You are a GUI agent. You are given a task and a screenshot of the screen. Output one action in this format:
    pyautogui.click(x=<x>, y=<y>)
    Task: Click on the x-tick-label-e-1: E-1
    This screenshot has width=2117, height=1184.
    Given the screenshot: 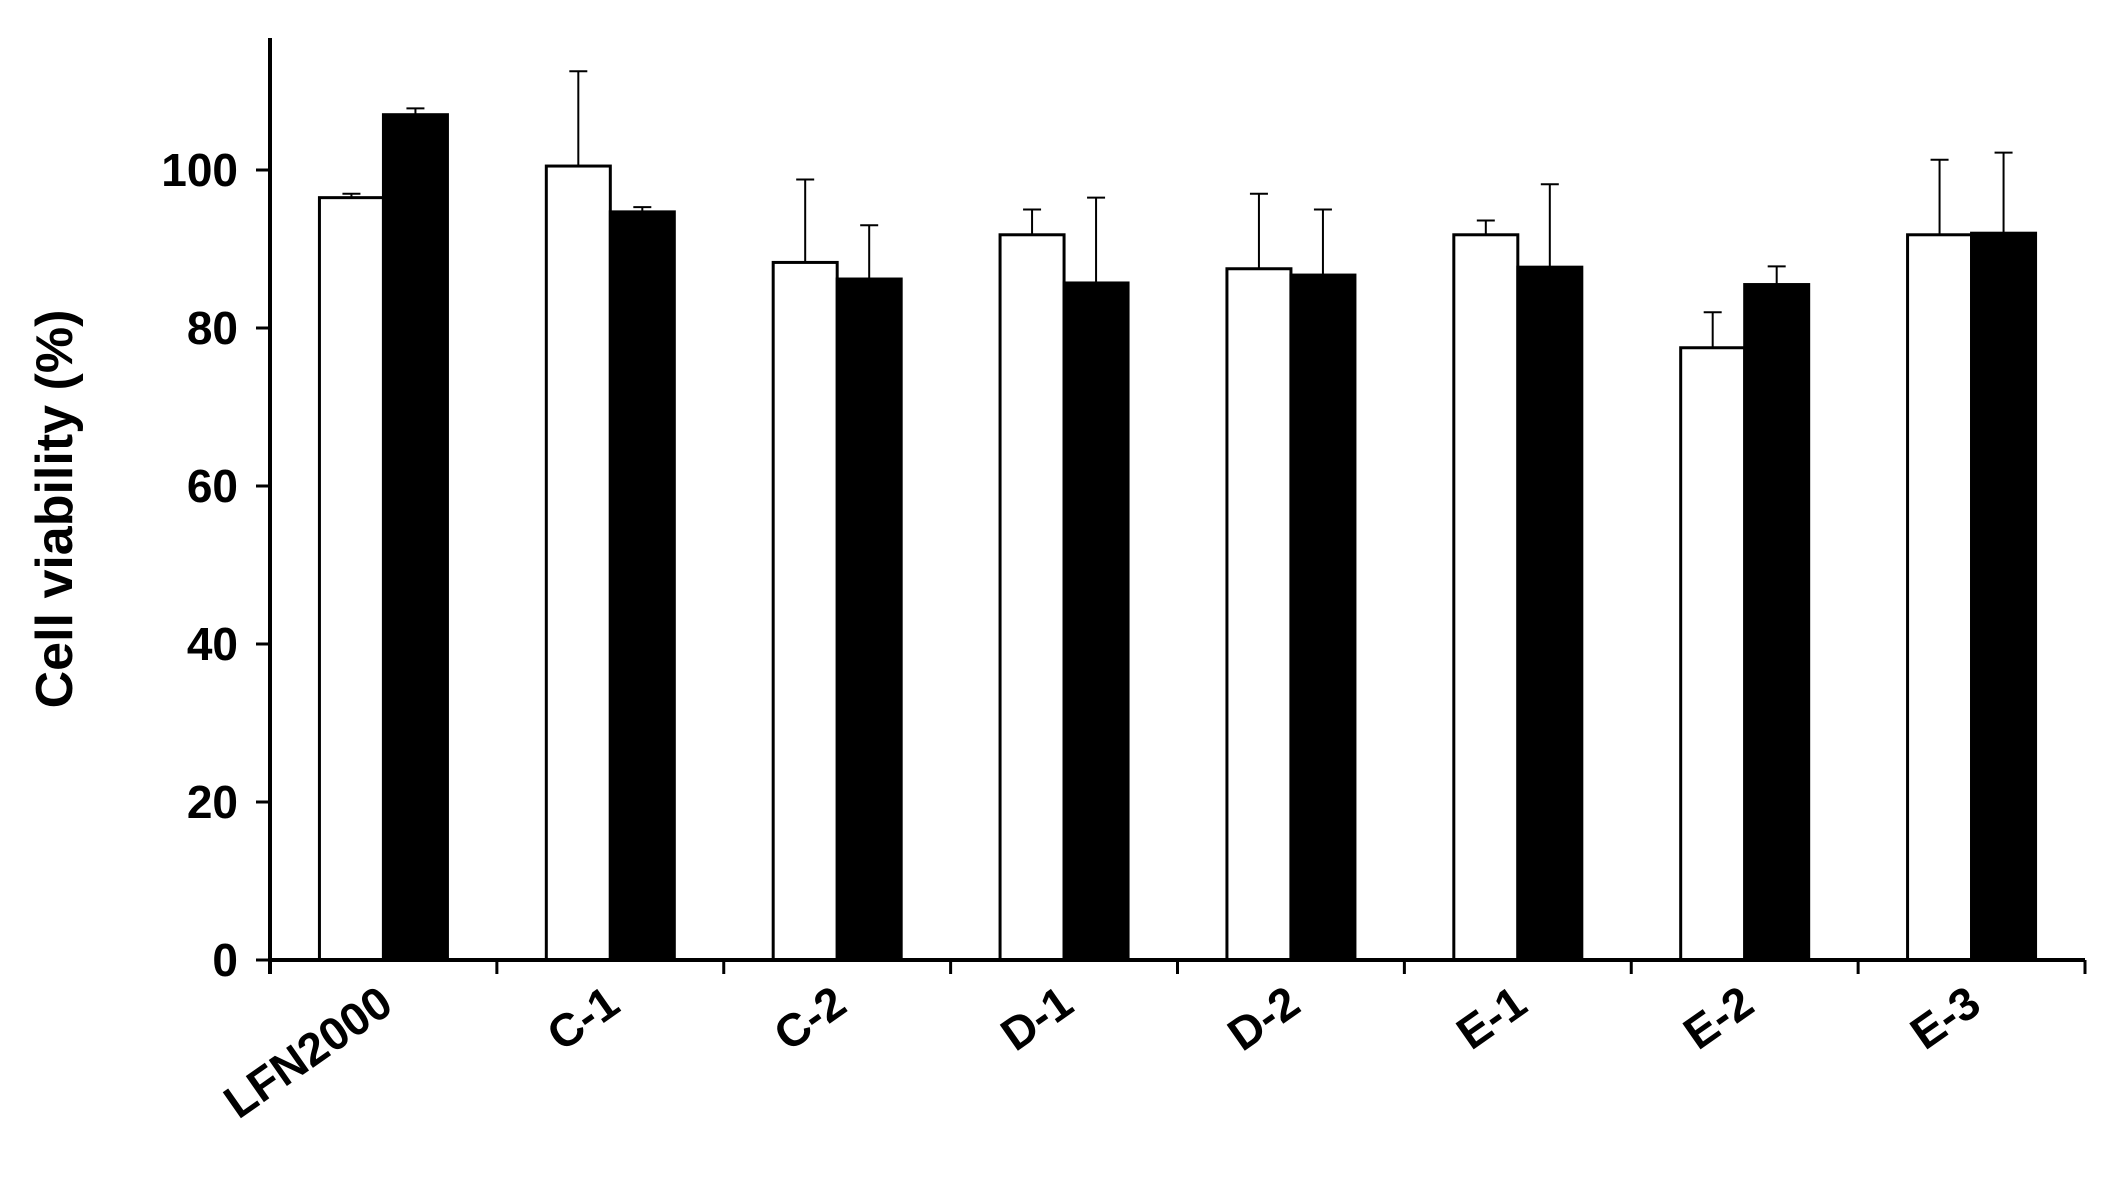 What is the action you would take?
    pyautogui.click(x=1491, y=1018)
    